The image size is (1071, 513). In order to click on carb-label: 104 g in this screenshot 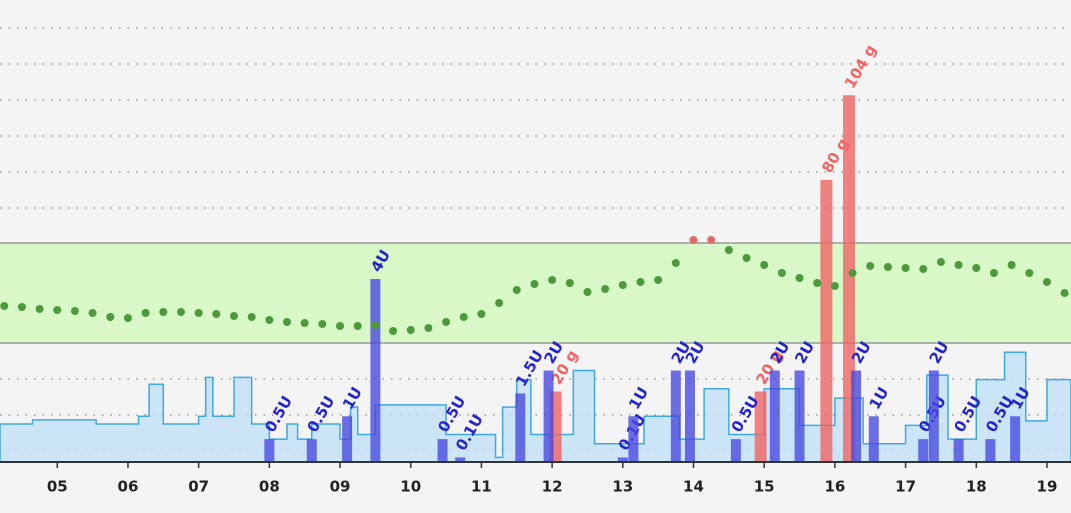, I will do `click(860, 67)`.